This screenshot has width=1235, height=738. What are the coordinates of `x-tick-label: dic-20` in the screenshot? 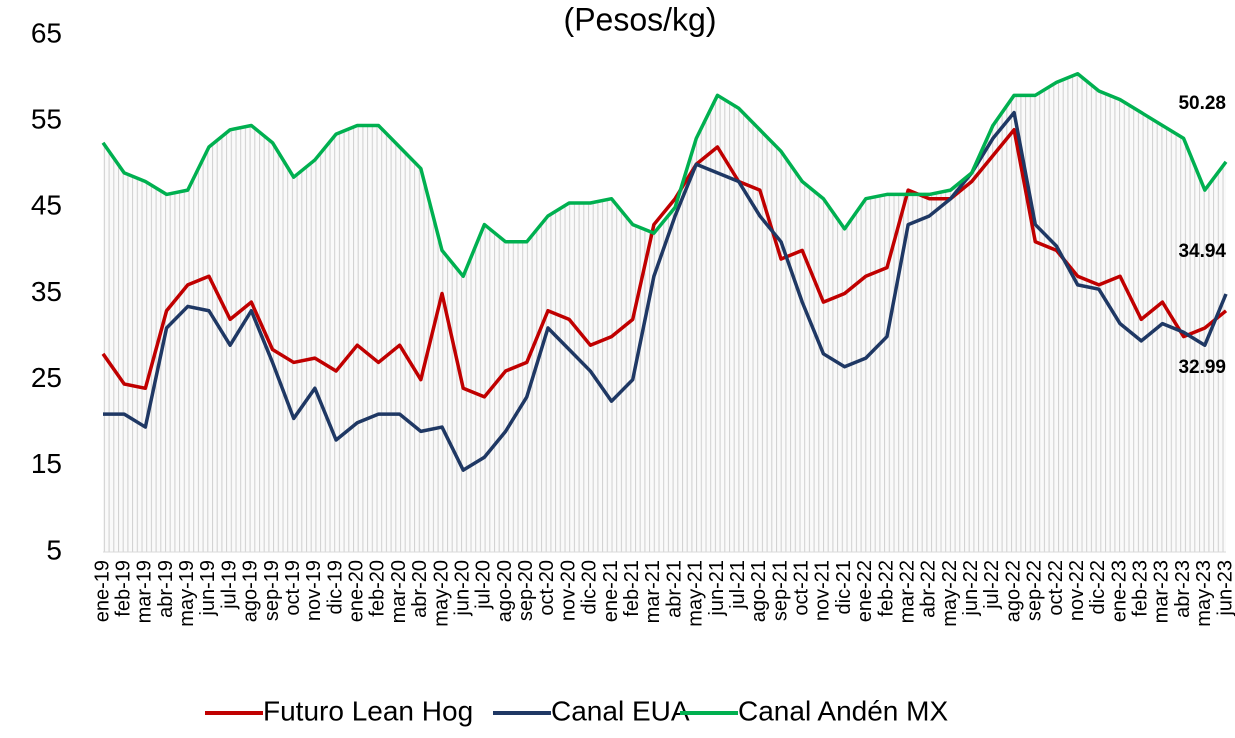 It's located at (590, 587).